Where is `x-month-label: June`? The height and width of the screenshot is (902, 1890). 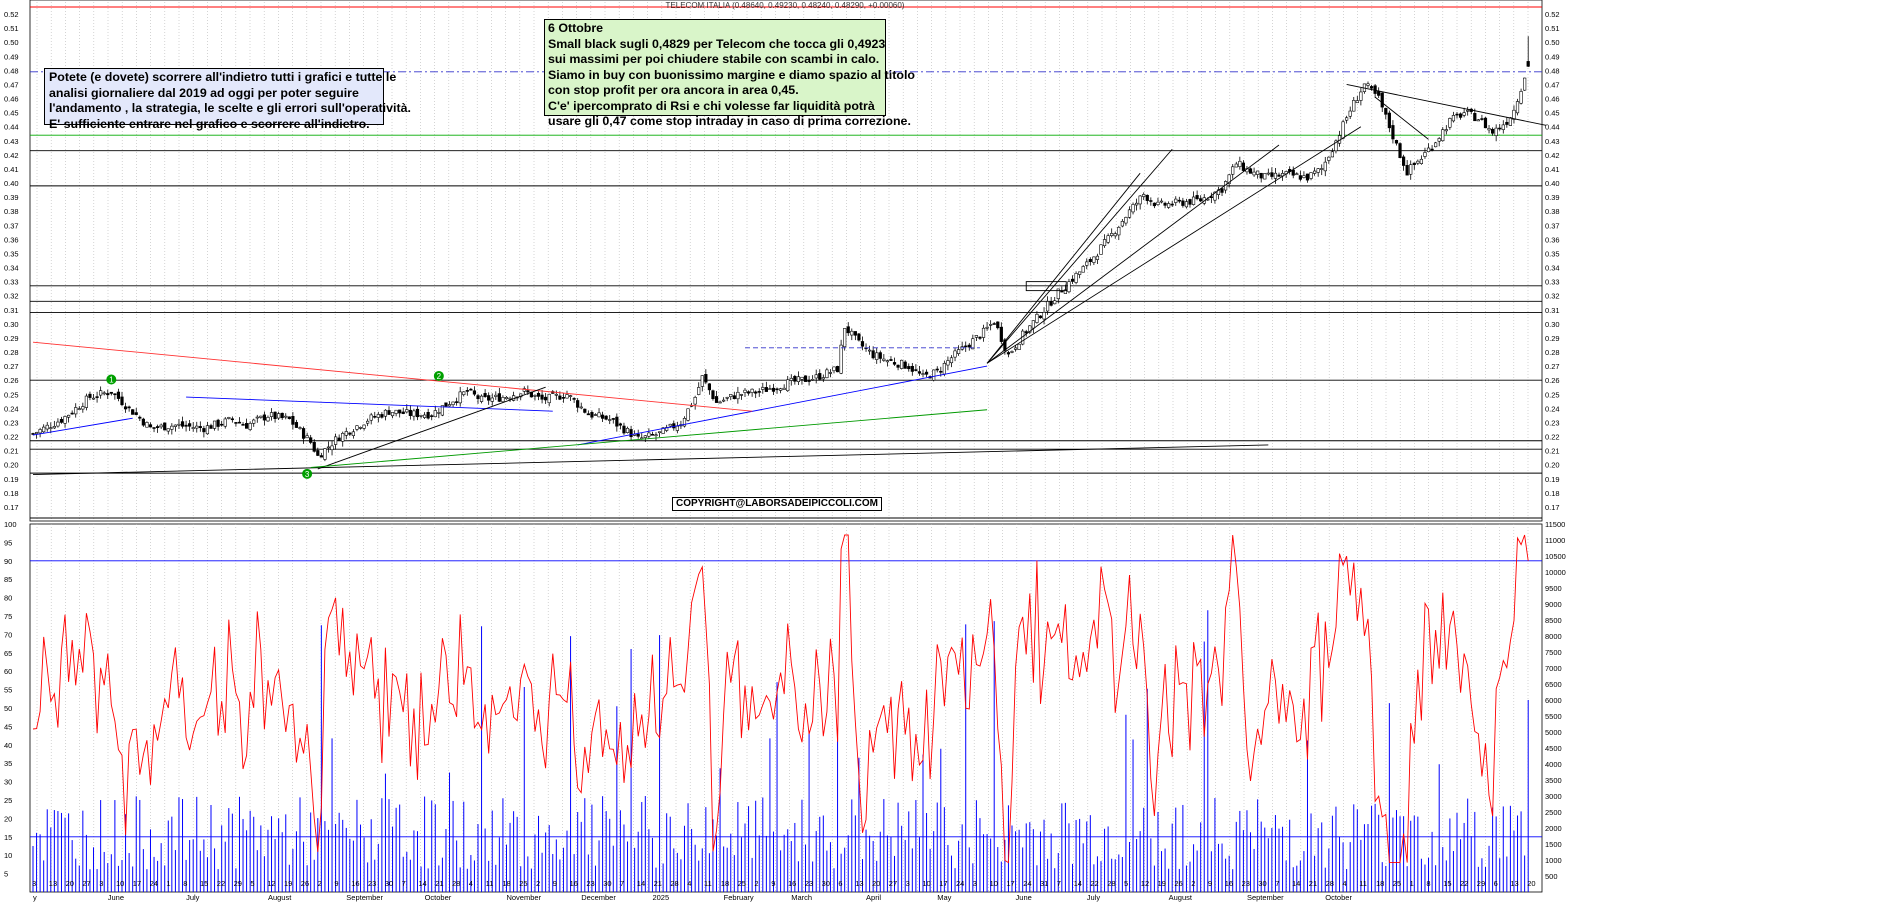
x-month-label: June is located at coordinates (116, 897).